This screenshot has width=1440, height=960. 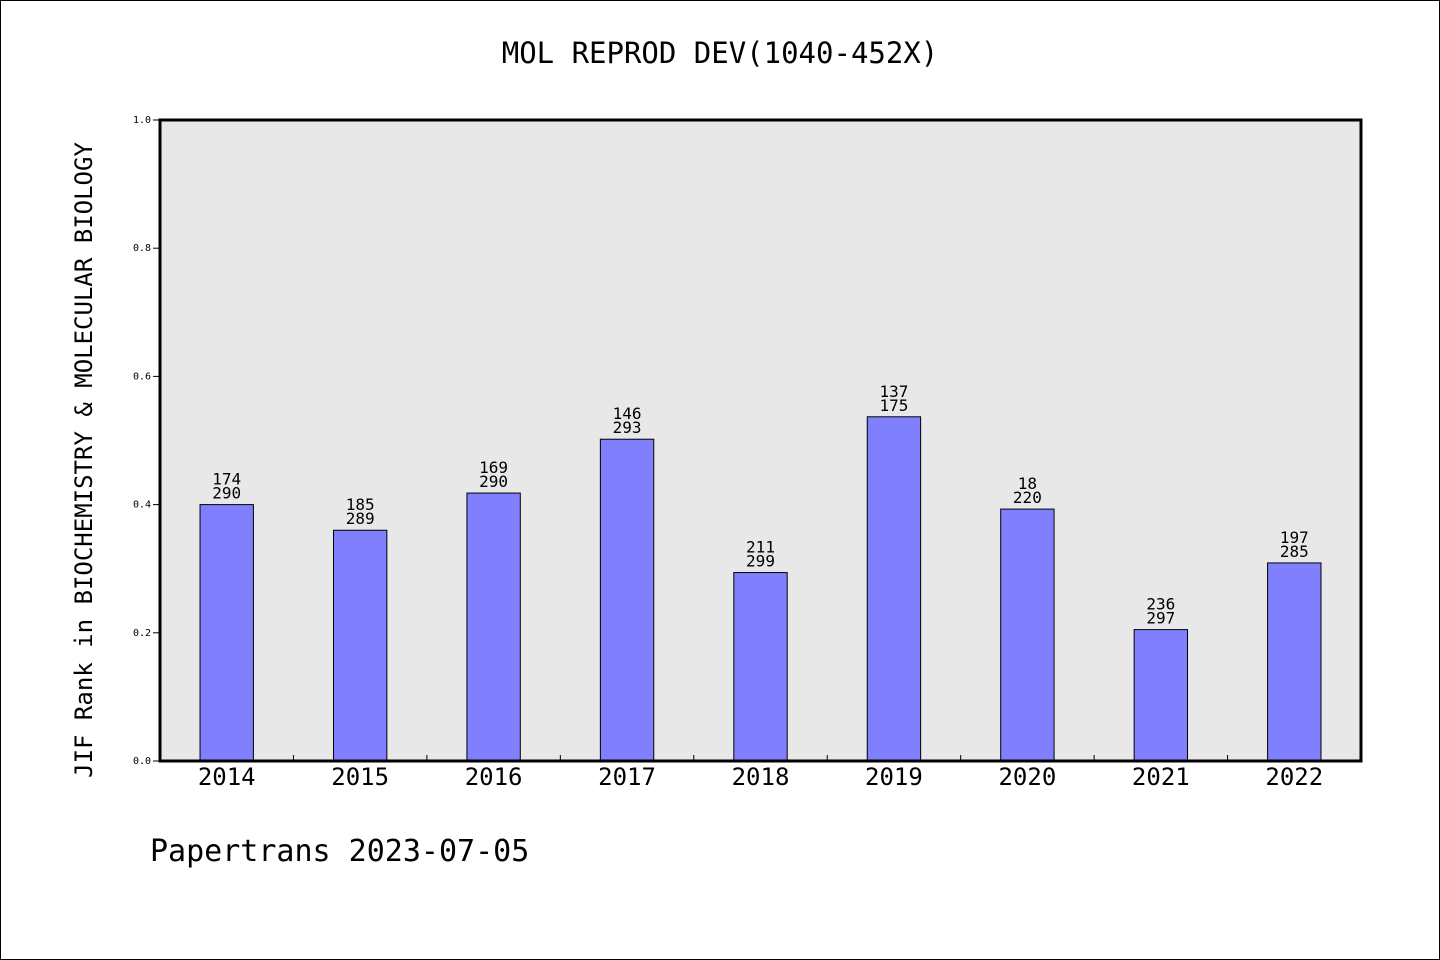 What do you see at coordinates (493, 627) in the screenshot?
I see `bar-2016` at bounding box center [493, 627].